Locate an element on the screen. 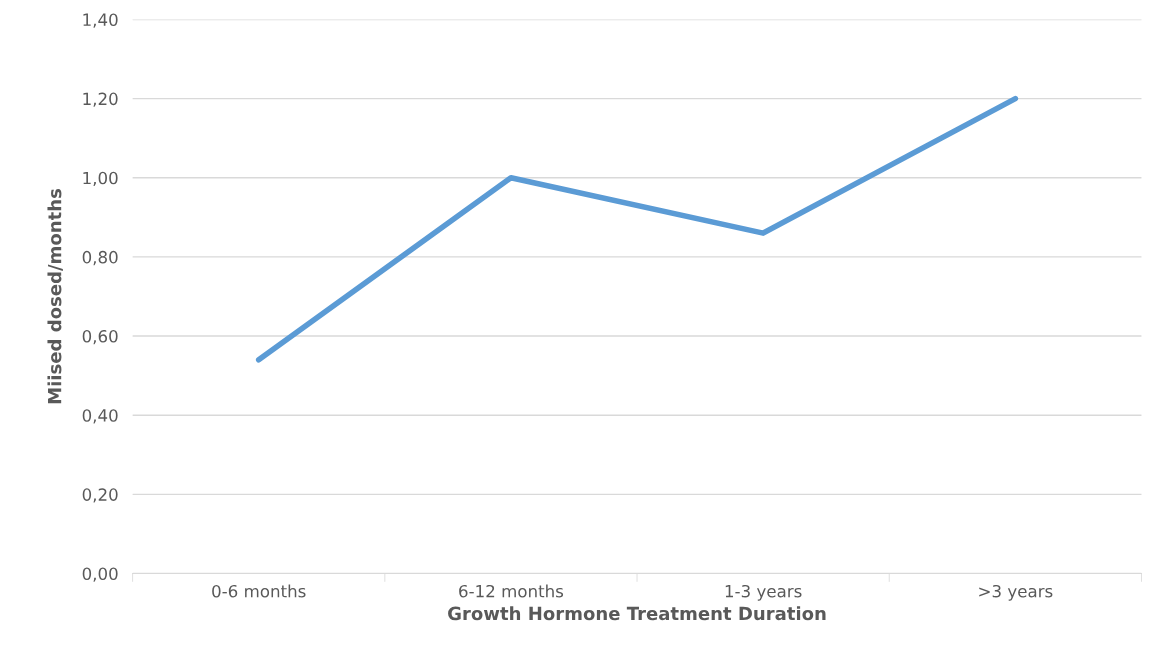 The width and height of the screenshot is (1153, 648). y-tick-label: 0,40 is located at coordinates (100, 416).